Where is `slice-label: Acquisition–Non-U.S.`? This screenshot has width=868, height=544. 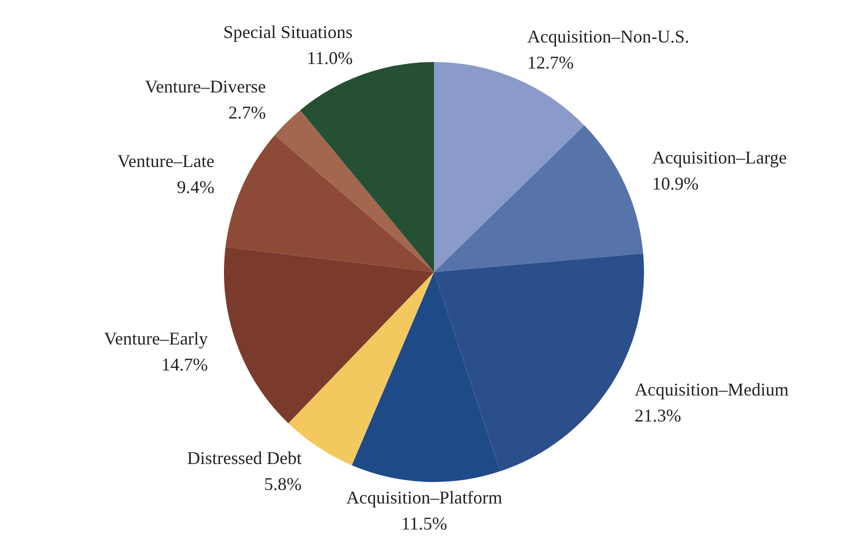
slice-label: Acquisition–Non-U.S. is located at coordinates (608, 36).